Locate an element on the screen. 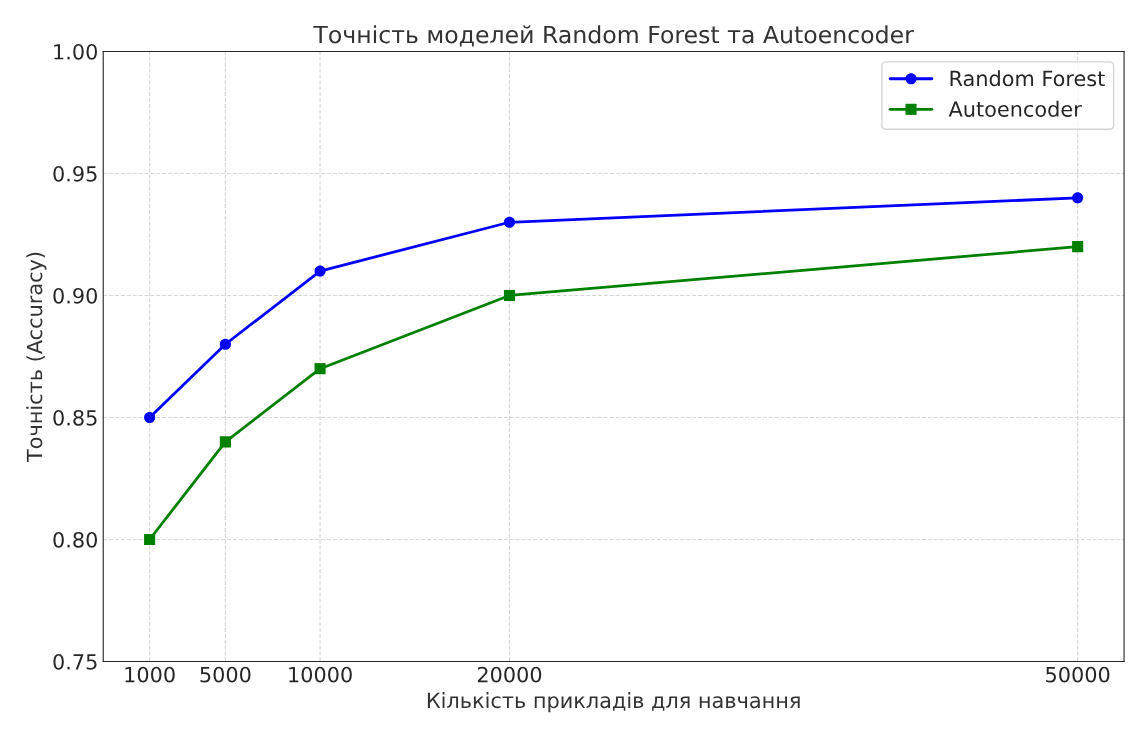  legend-label: Autoencoder is located at coordinates (1015, 108).